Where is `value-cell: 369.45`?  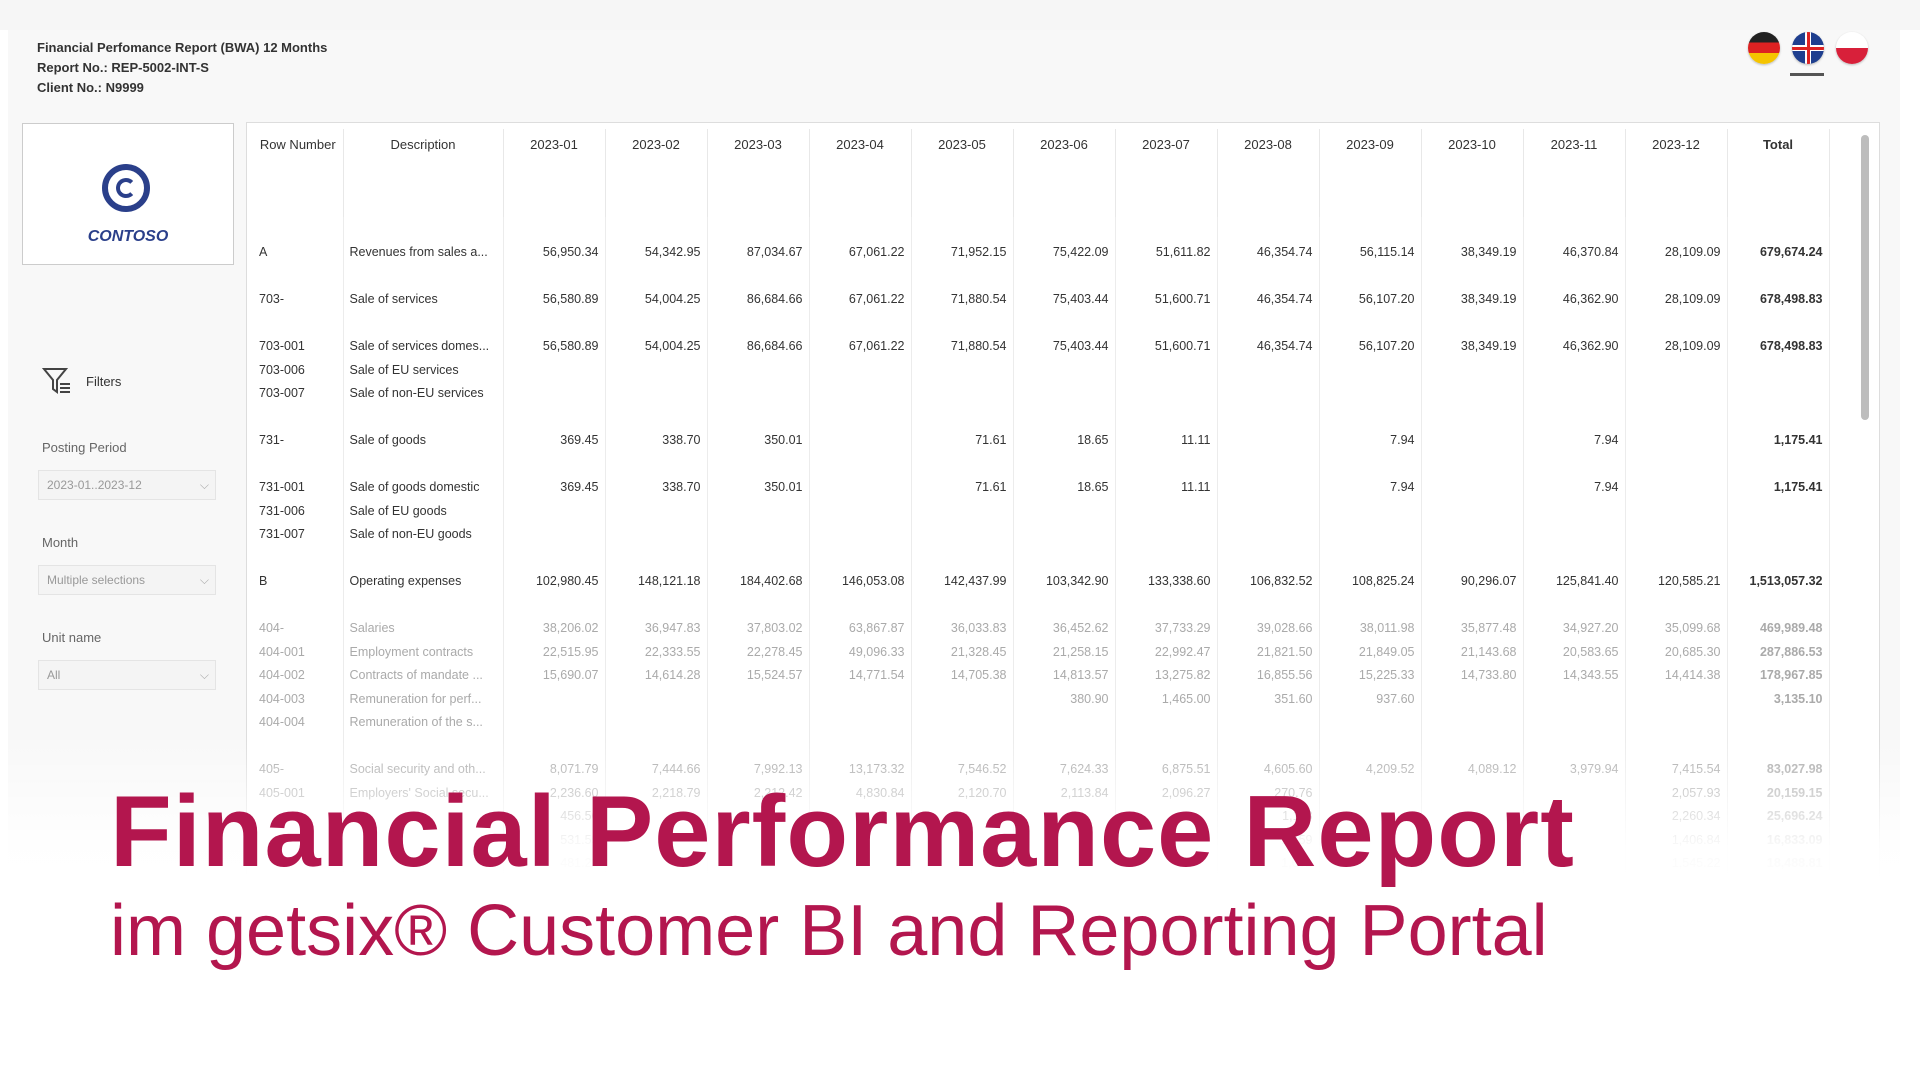 value-cell: 369.45 is located at coordinates (554, 440).